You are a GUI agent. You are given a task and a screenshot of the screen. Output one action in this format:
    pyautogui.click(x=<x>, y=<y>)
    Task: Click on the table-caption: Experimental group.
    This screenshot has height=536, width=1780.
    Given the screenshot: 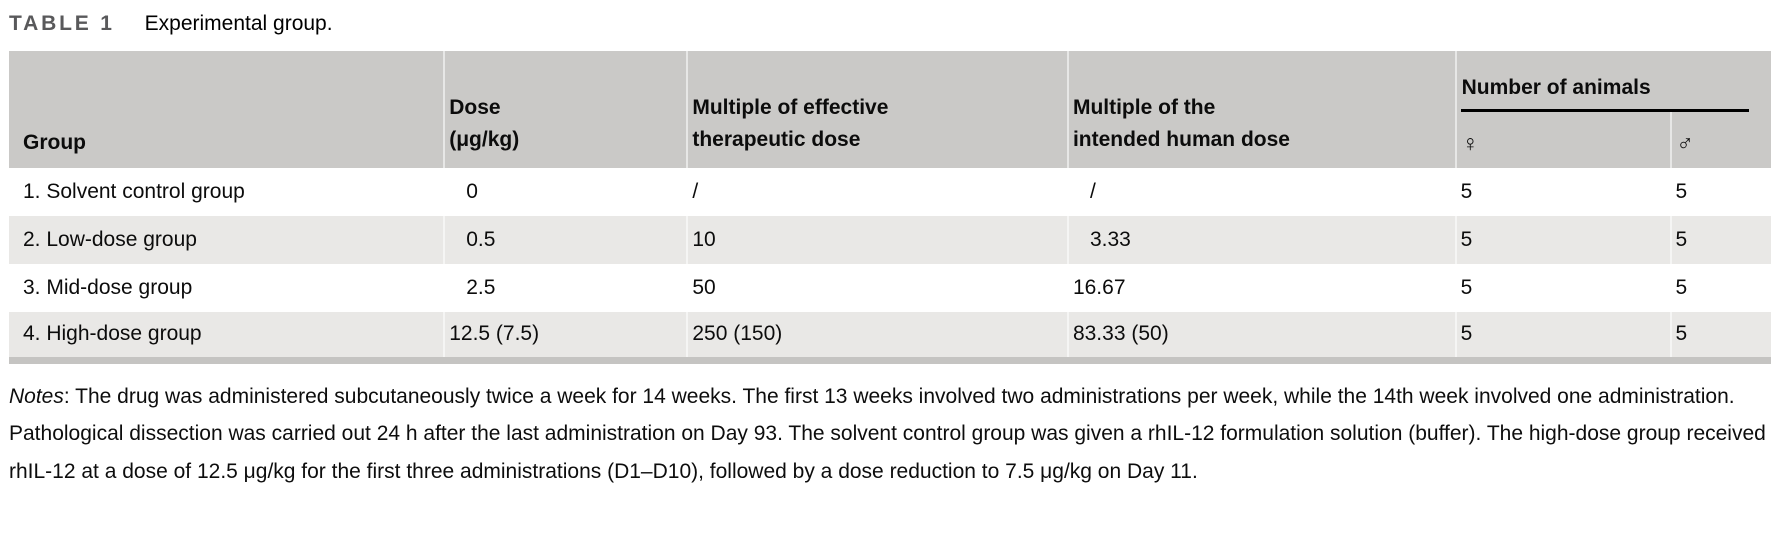 What is the action you would take?
    pyautogui.click(x=238, y=23)
    